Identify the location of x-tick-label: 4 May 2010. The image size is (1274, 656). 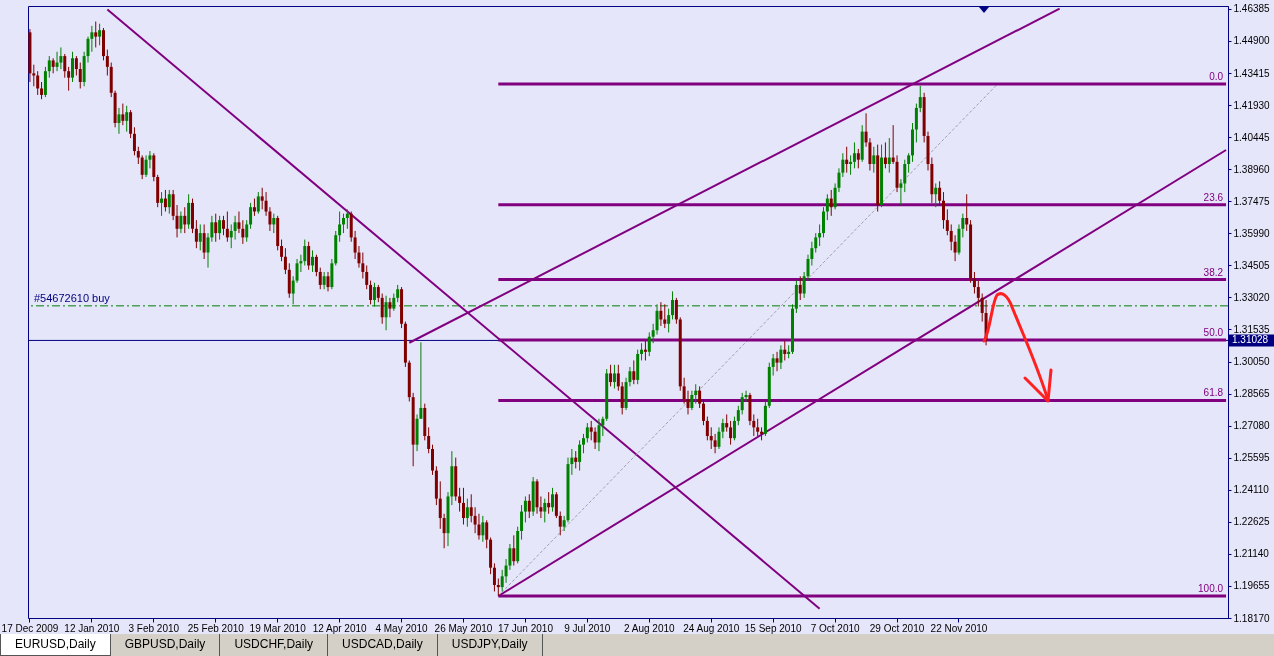
(402, 628).